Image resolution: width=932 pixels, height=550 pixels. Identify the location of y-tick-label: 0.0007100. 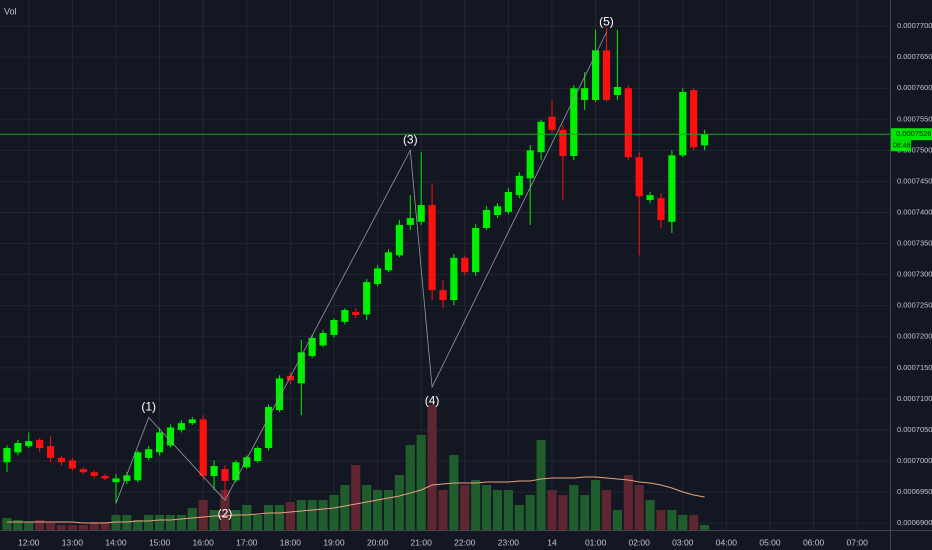
(914, 398).